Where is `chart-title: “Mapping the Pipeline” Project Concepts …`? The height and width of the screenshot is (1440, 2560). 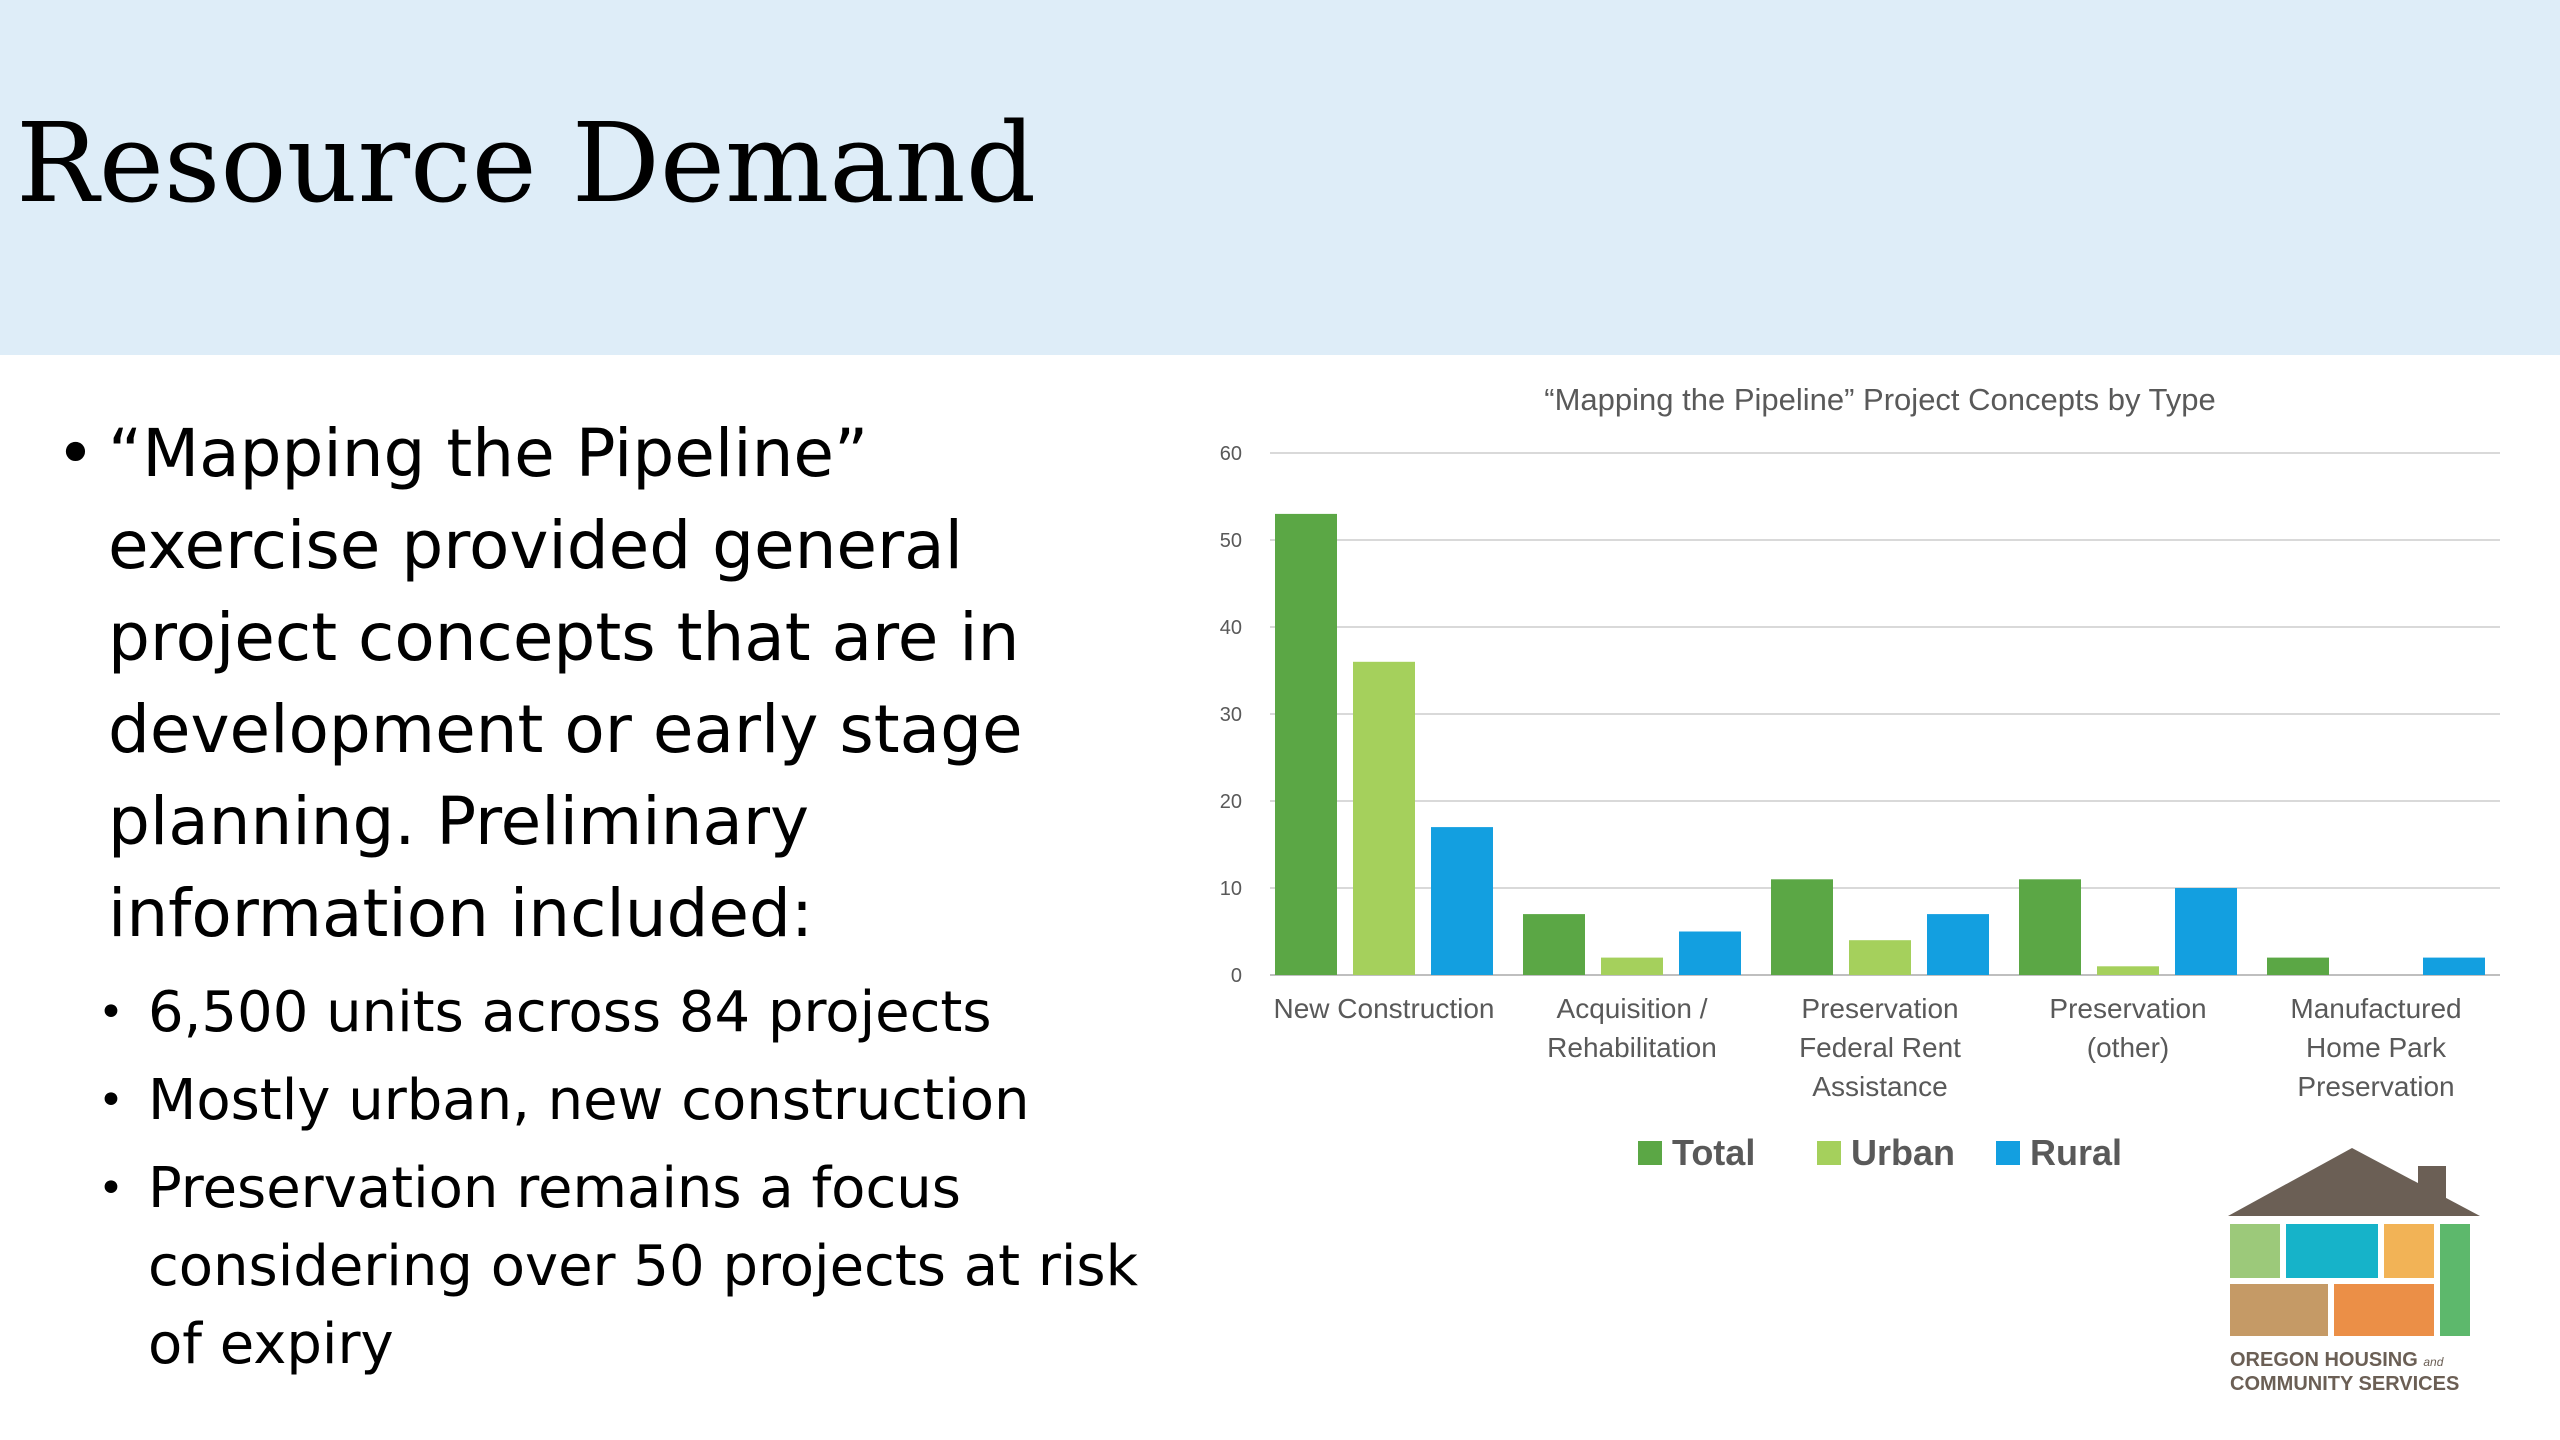 chart-title: “Mapping the Pipeline” Project Concepts … is located at coordinates (1879, 399).